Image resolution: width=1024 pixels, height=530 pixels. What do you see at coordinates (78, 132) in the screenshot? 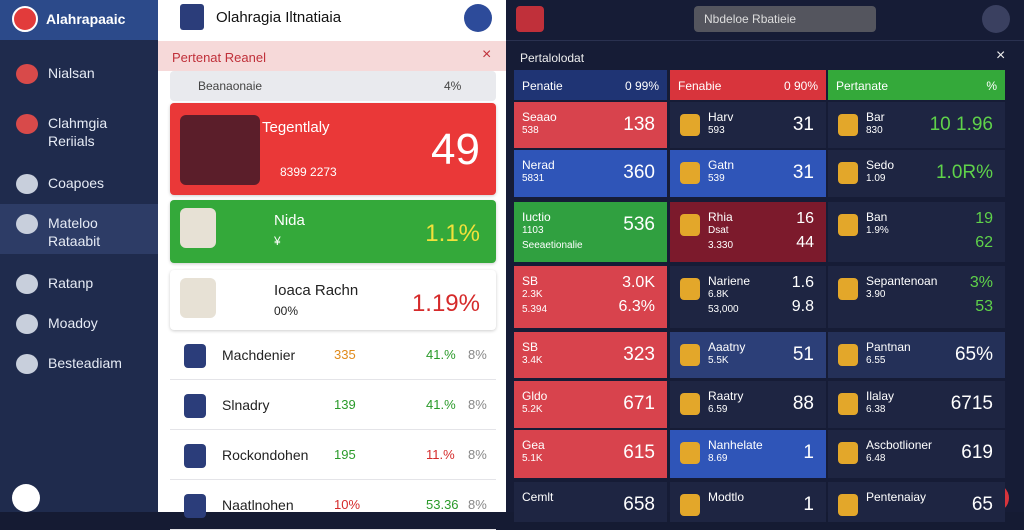
I see `nav-item: Clahmgia Reriials` at bounding box center [78, 132].